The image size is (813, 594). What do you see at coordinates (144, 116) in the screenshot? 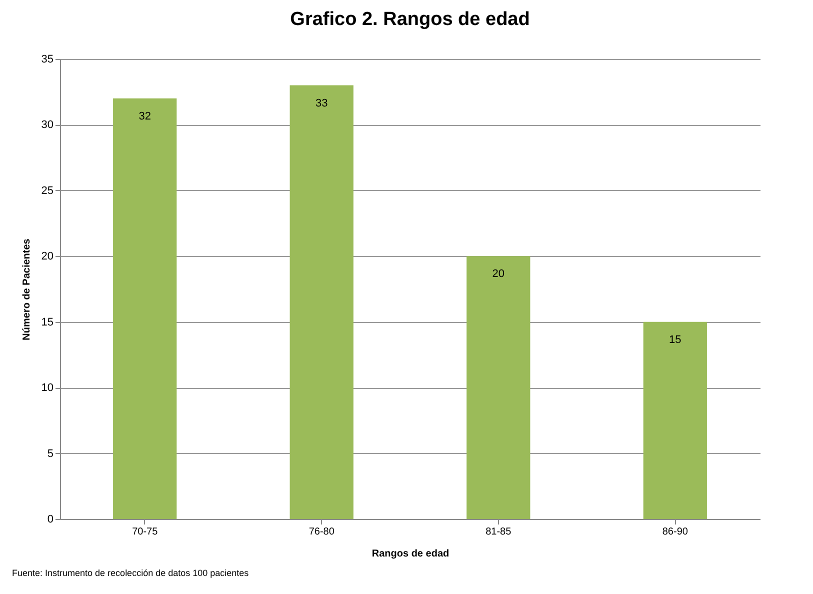
I see `data-label: 32` at bounding box center [144, 116].